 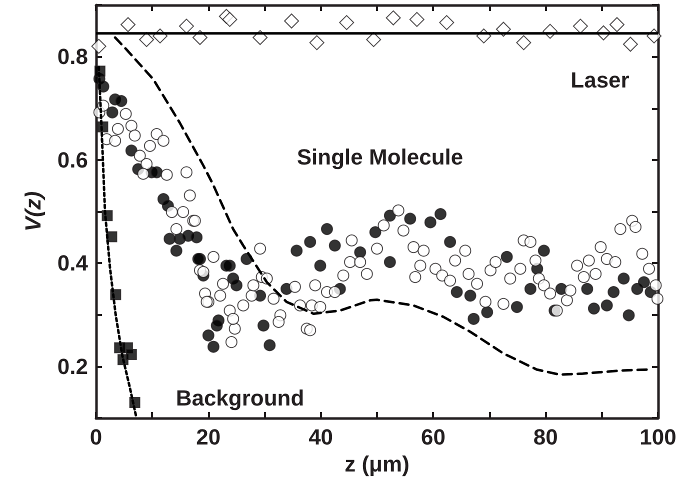 What do you see at coordinates (545, 437) in the screenshot?
I see `x-tick-label: 80` at bounding box center [545, 437].